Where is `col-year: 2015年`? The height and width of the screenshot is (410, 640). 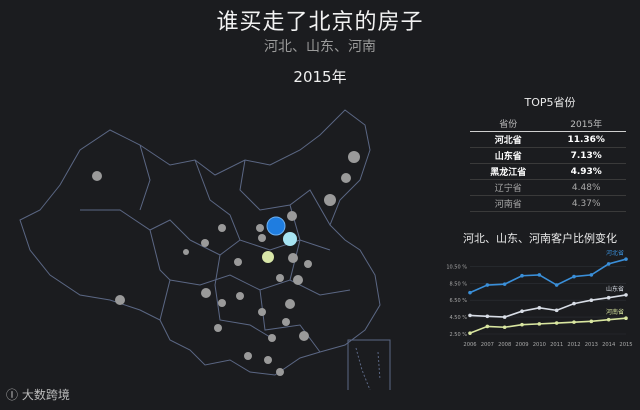 col-year: 2015年 is located at coordinates (586, 124).